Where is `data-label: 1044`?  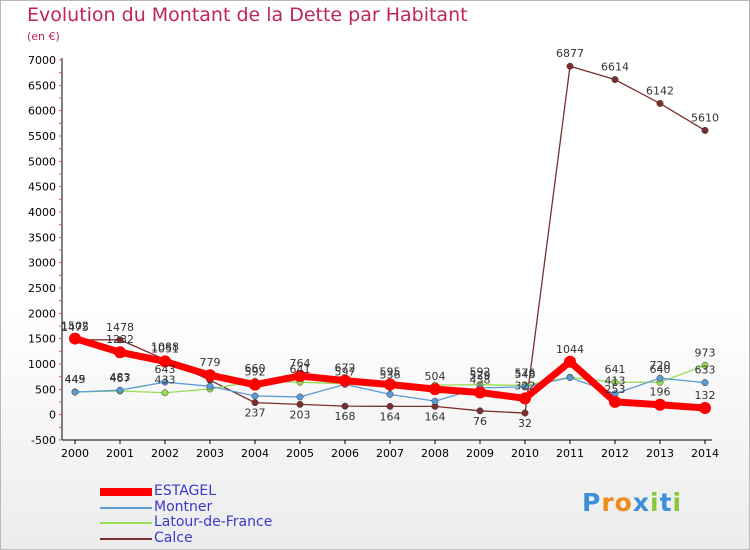
data-label: 1044 is located at coordinates (570, 349).